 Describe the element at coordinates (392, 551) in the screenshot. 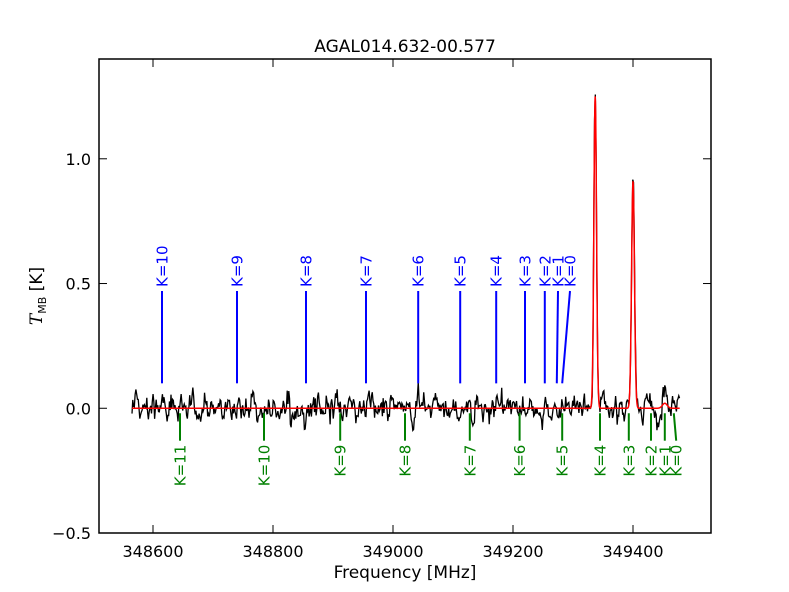

I see `x-tick-label: 349000` at that location.